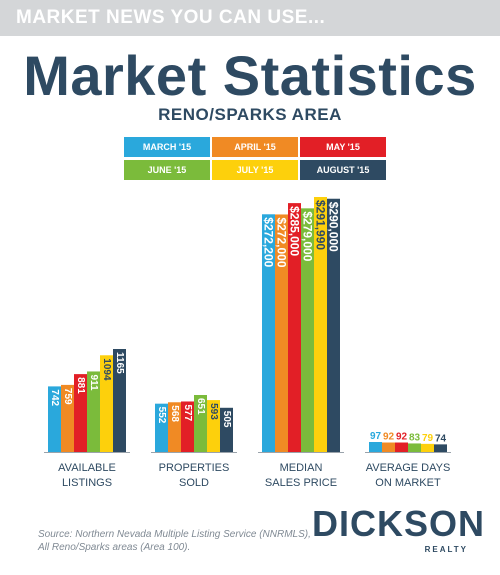 The width and height of the screenshot is (500, 575). Describe the element at coordinates (255, 170) in the screenshot. I see `legend-item-july-15: JULY '15` at that location.